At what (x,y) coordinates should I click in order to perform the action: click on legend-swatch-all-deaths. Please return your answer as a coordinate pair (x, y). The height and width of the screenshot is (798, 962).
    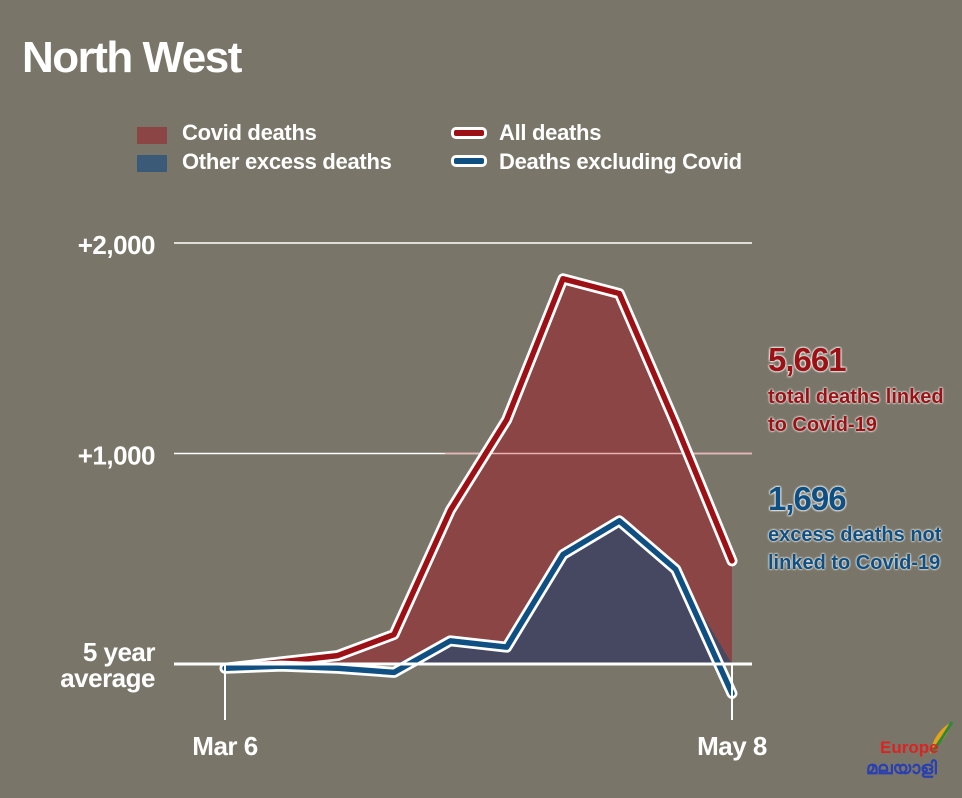
    Looking at the image, I should click on (469, 133).